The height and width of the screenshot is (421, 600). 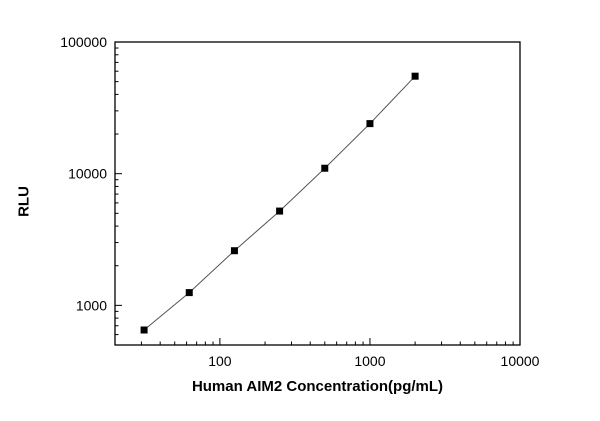 What do you see at coordinates (87, 174) in the screenshot?
I see `y-tick-label: 10000` at bounding box center [87, 174].